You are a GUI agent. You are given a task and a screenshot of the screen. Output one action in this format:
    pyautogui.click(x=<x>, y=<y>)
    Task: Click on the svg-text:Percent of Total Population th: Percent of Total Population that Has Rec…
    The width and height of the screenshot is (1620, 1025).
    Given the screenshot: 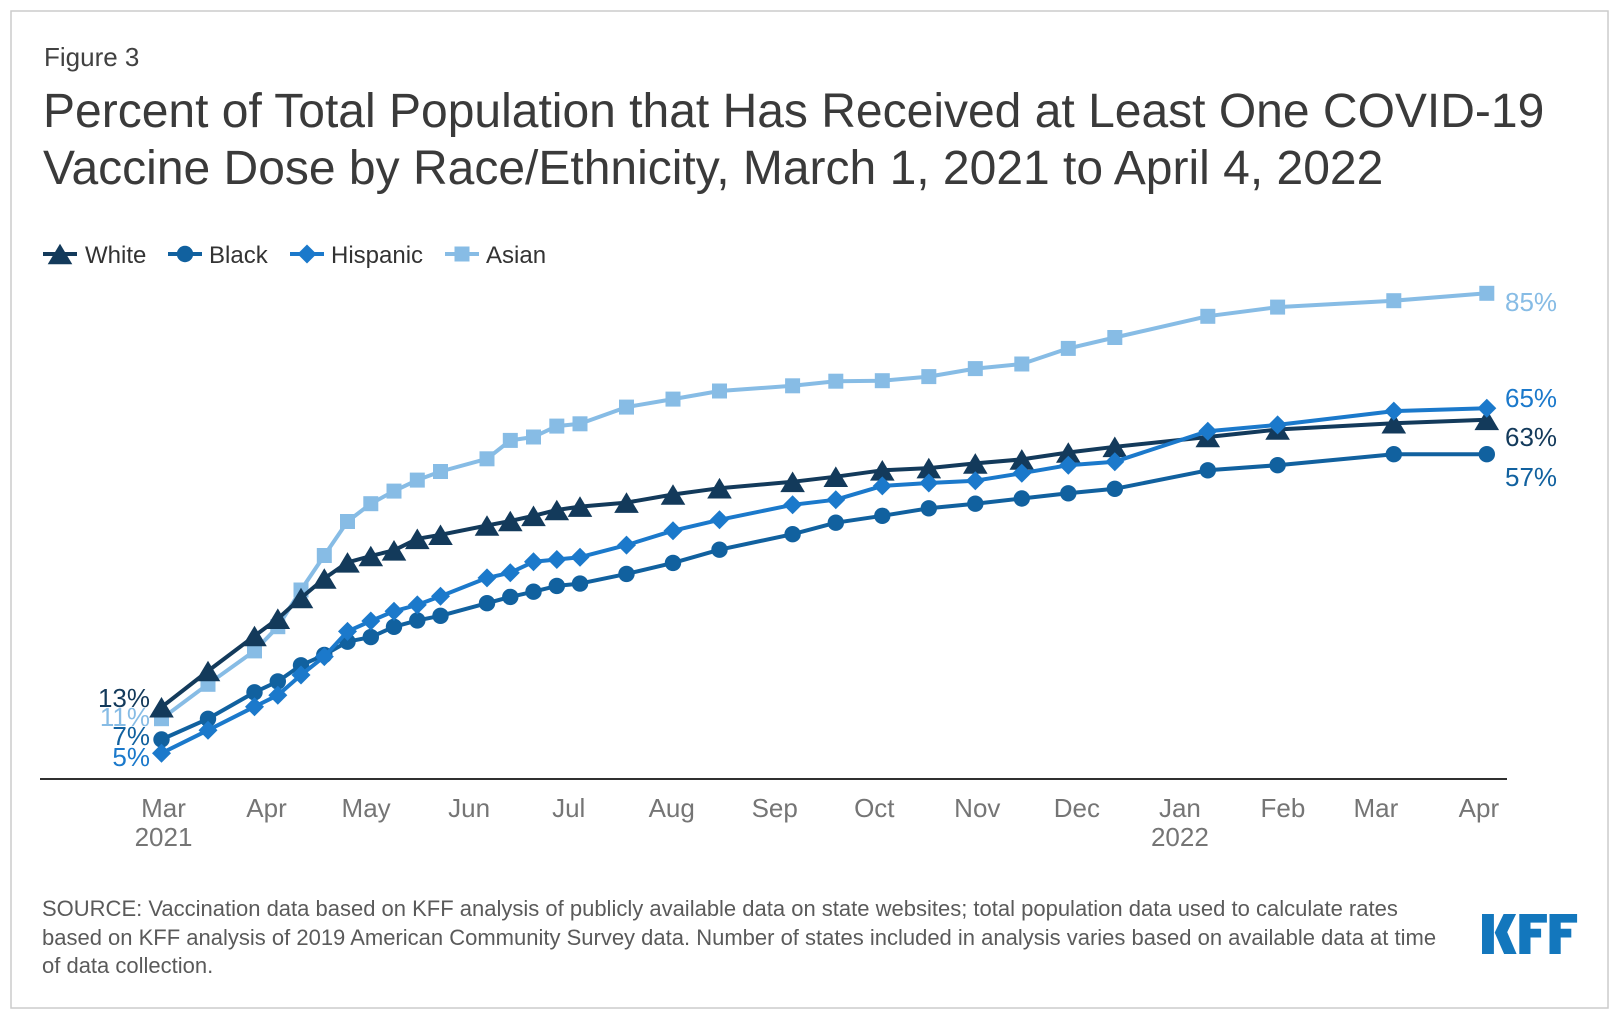 What is the action you would take?
    pyautogui.click(x=793, y=111)
    